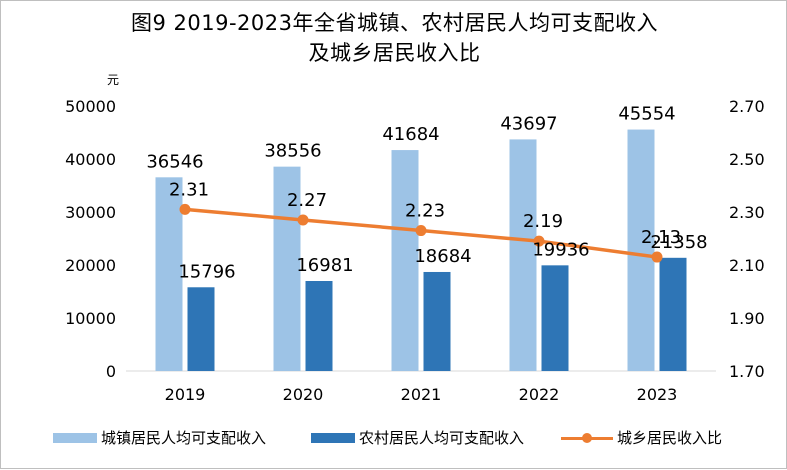 Image resolution: width=787 pixels, height=470 pixels. I want to click on data-label-rural: 16981, so click(324, 265).